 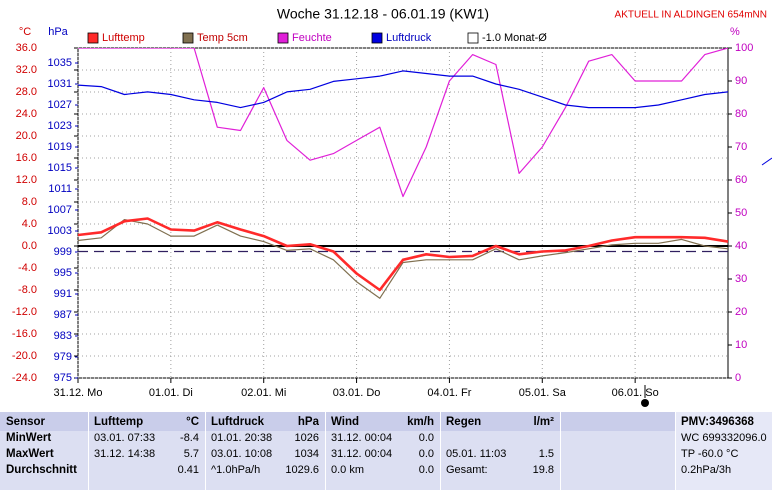 What do you see at coordinates (546, 454) in the screenshot?
I see `table-cell: 1.5` at bounding box center [546, 454].